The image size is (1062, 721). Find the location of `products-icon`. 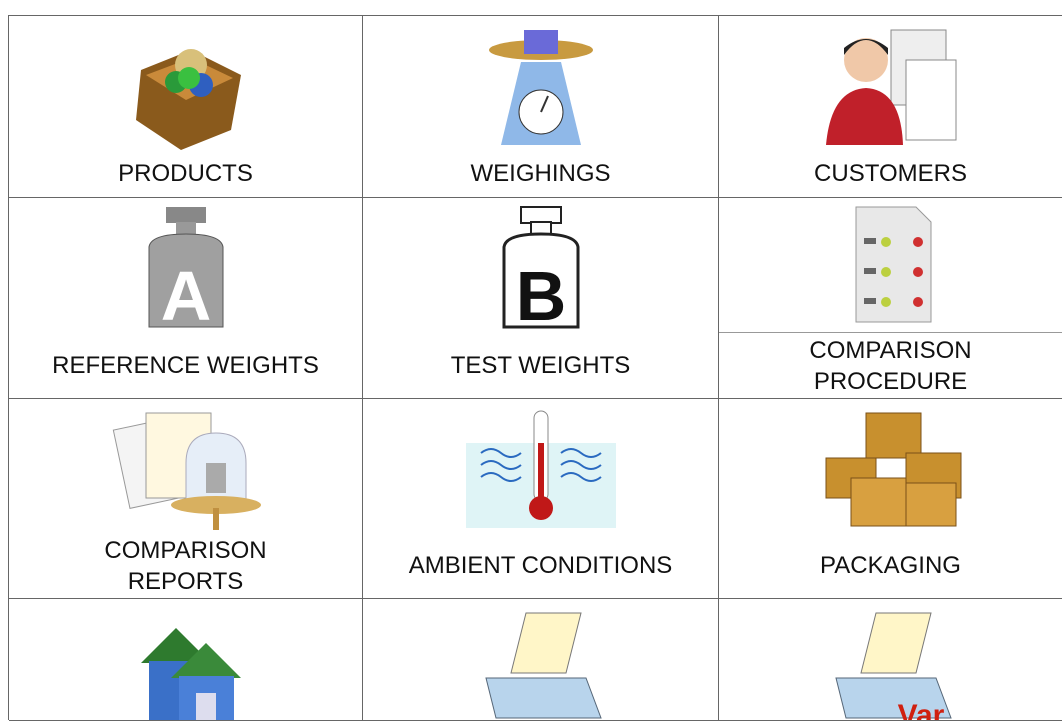

products-icon is located at coordinates (188, 99).